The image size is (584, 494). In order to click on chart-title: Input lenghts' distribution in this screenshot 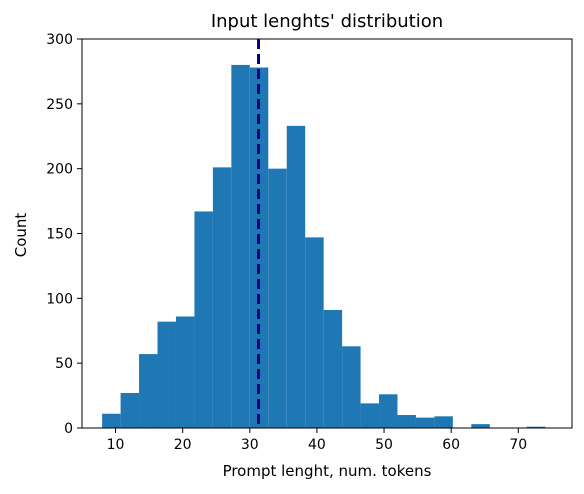, I will do `click(327, 21)`.